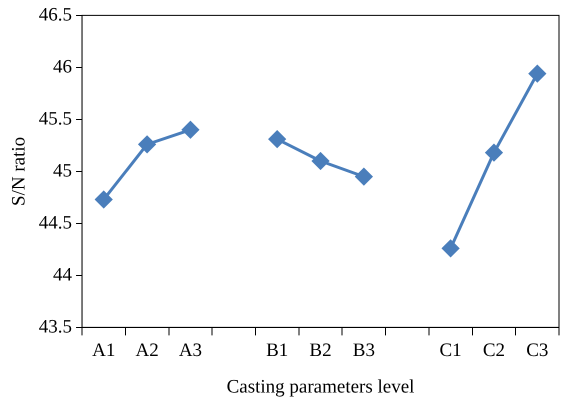 The width and height of the screenshot is (569, 407). What do you see at coordinates (494, 350) in the screenshot?
I see `x-tick-label: C2` at bounding box center [494, 350].